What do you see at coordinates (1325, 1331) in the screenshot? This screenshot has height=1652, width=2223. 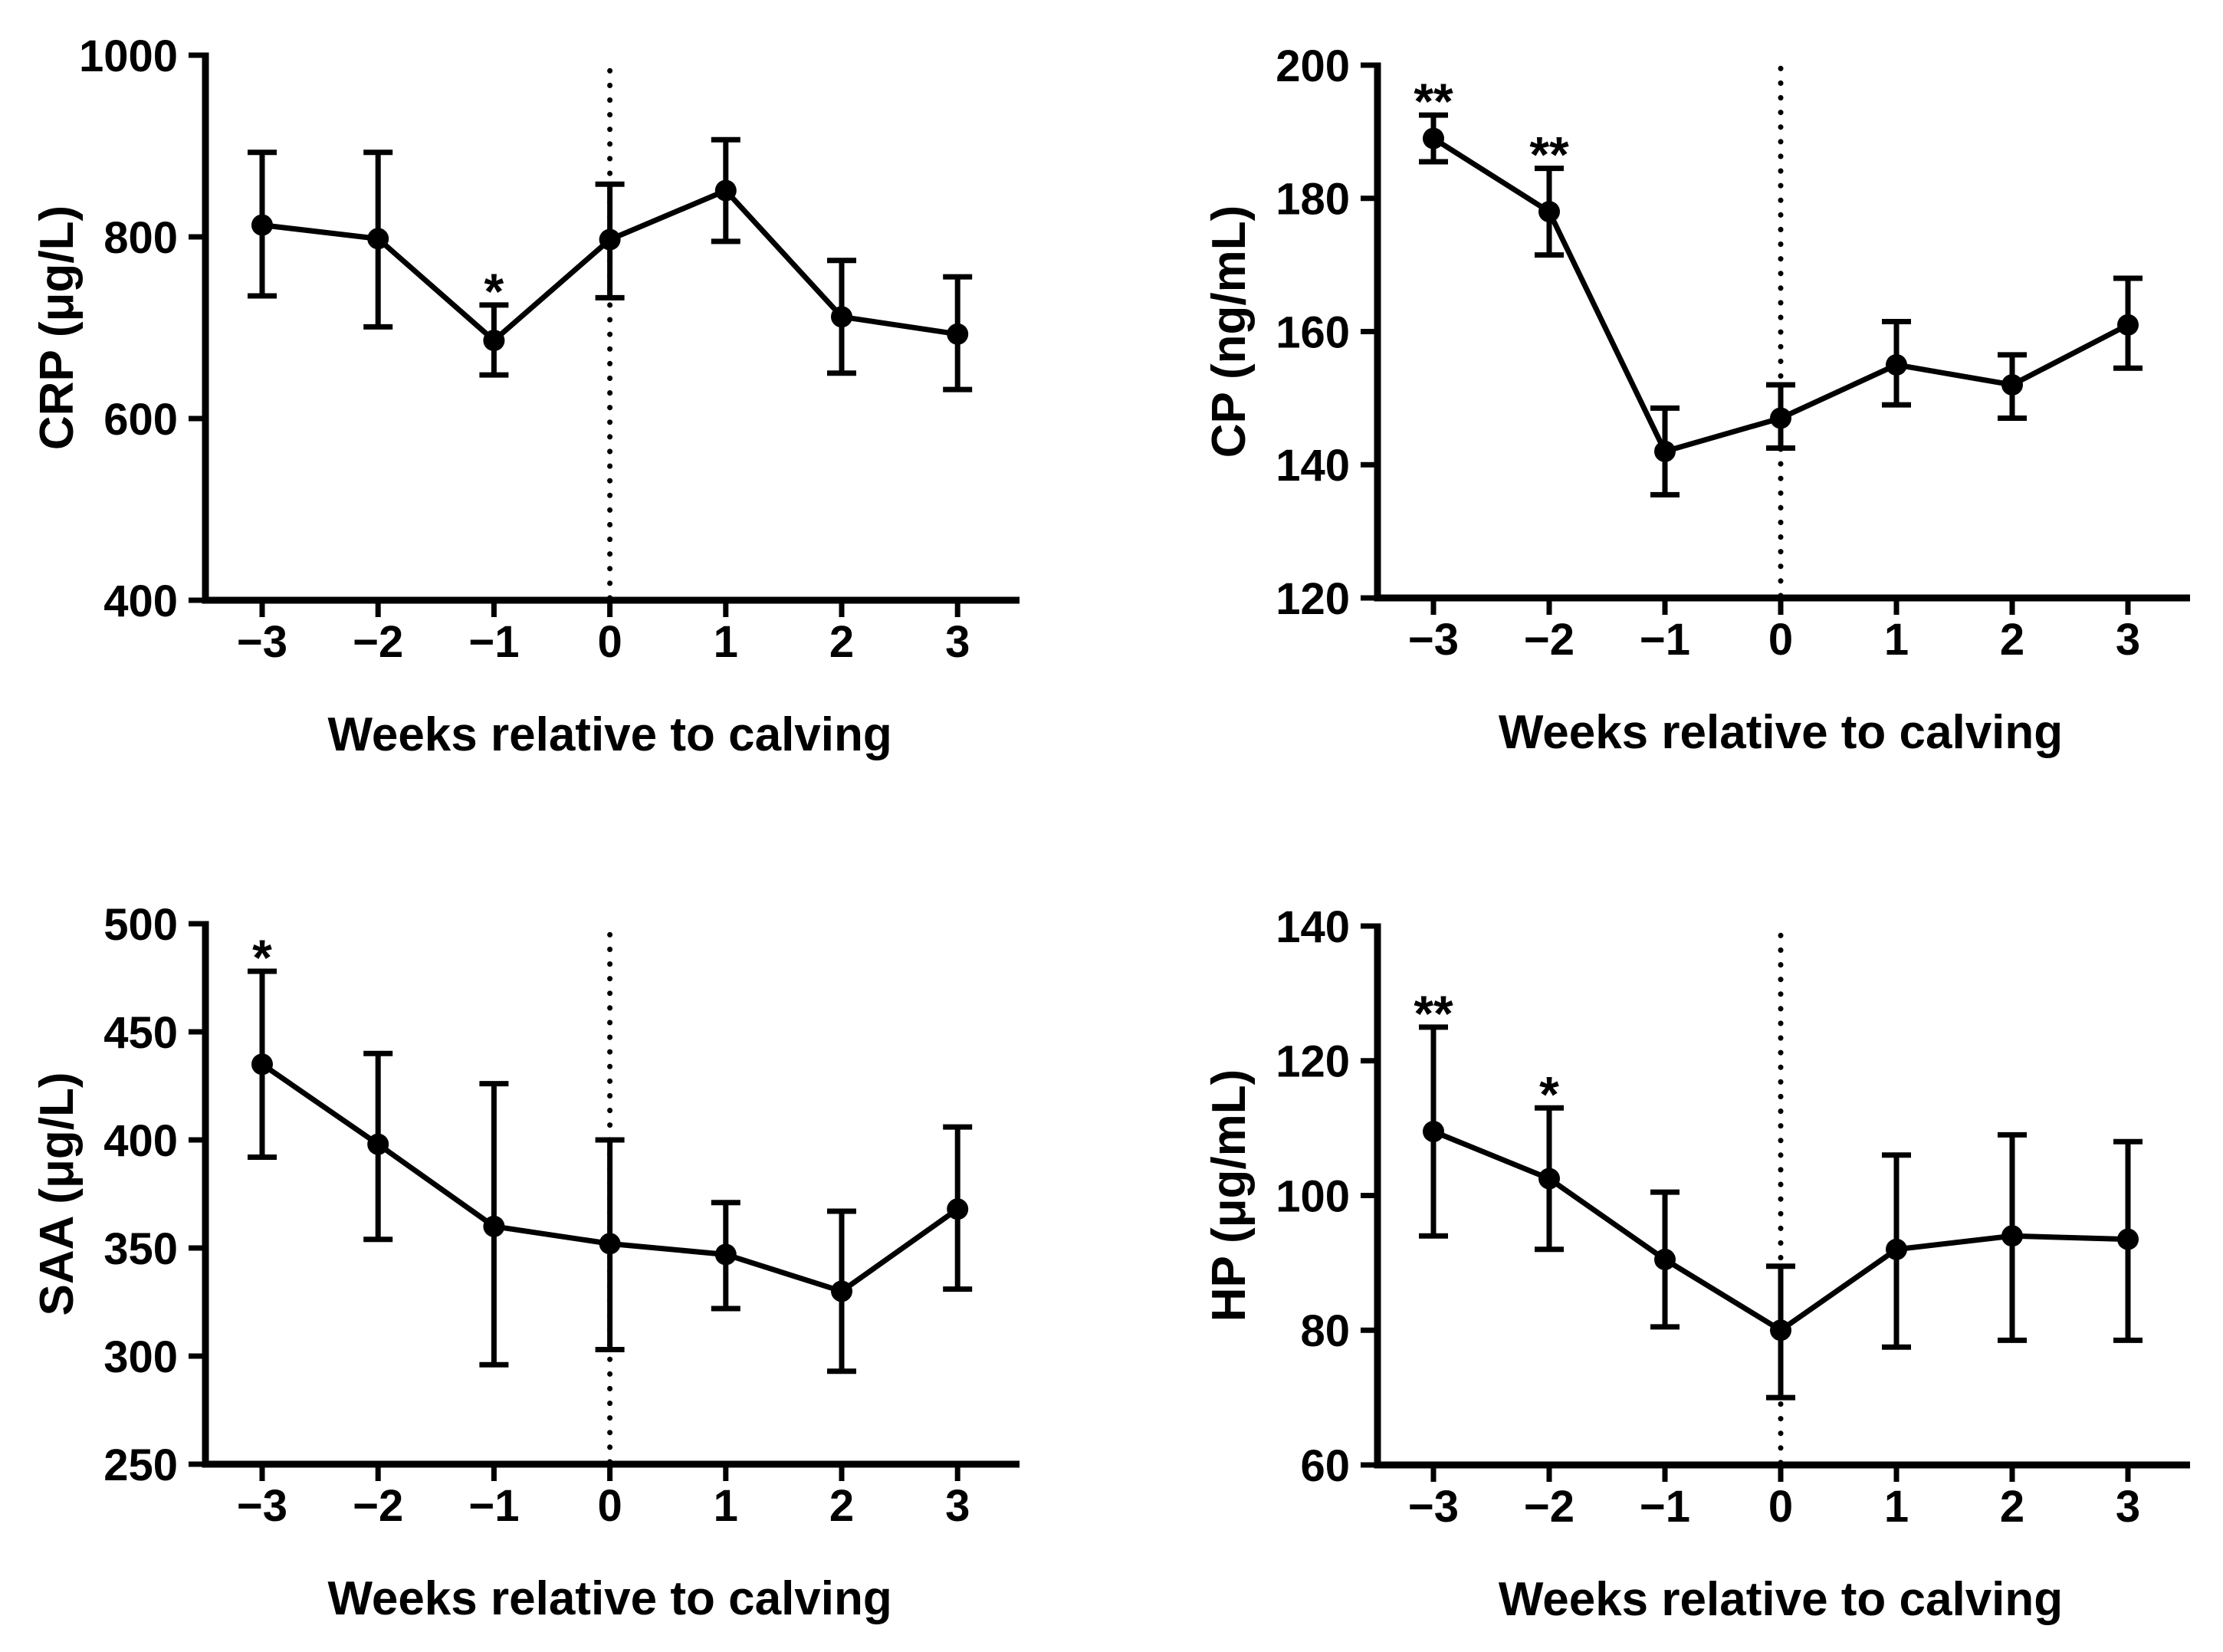 I see `y-tick-label: 80` at bounding box center [1325, 1331].